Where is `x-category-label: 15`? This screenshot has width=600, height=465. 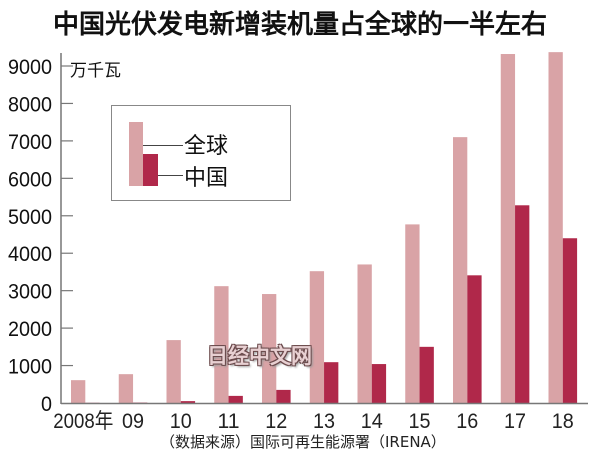
x-category-label: 15 is located at coordinates (420, 421).